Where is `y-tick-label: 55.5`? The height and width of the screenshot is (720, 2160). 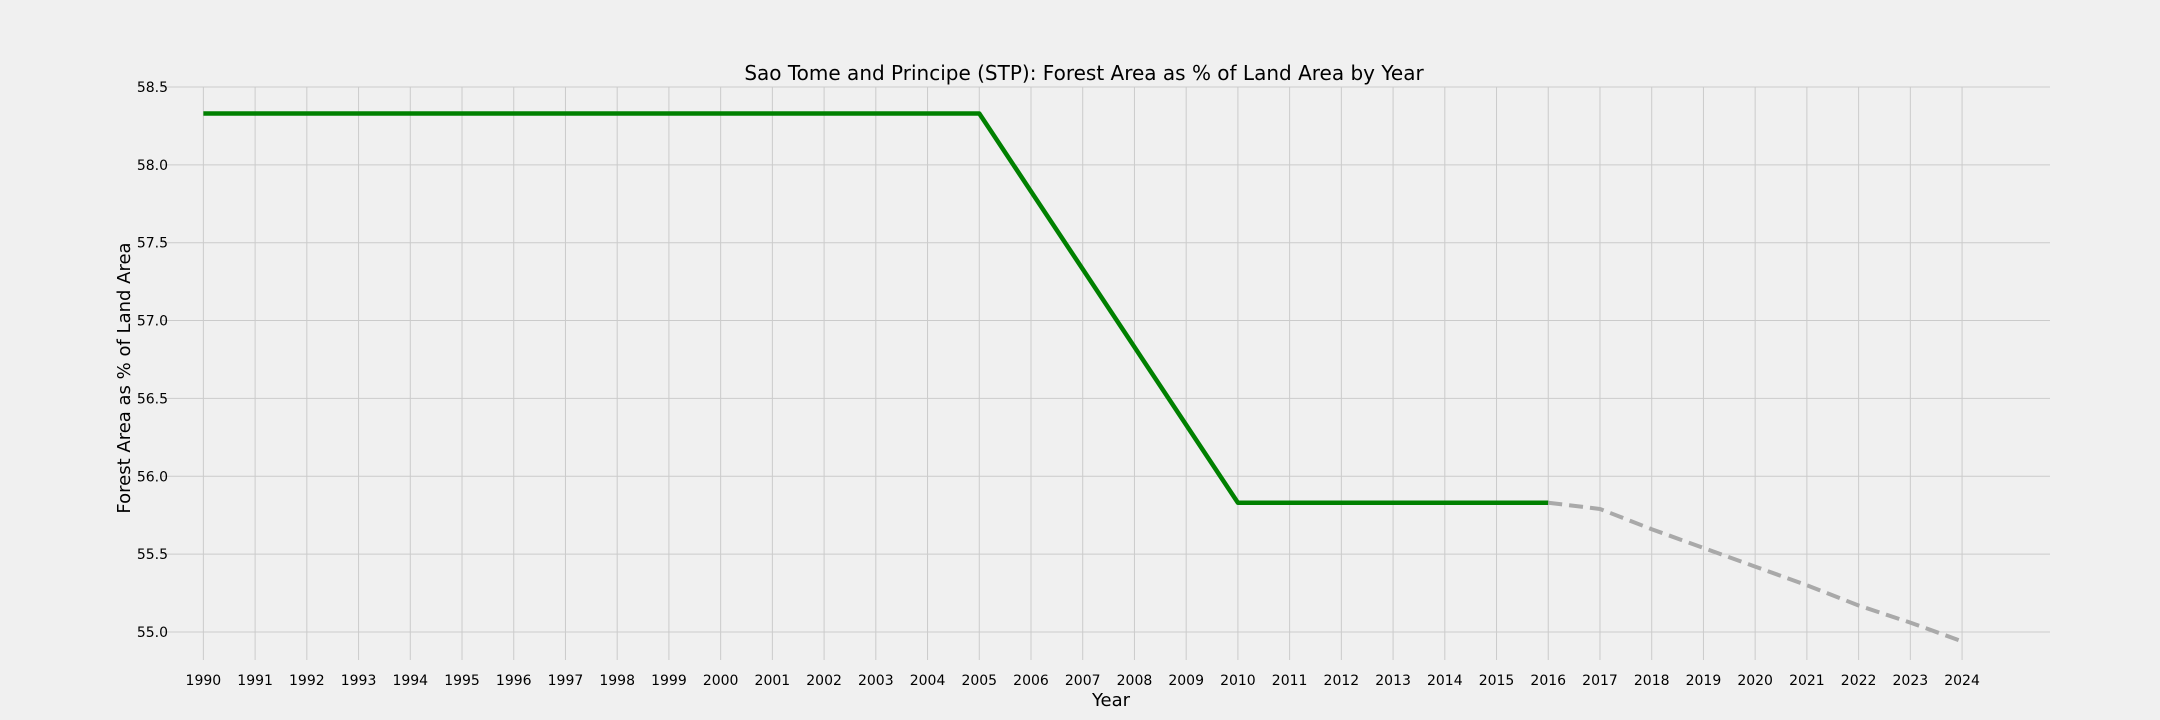 y-tick-label: 55.5 is located at coordinates (152, 555).